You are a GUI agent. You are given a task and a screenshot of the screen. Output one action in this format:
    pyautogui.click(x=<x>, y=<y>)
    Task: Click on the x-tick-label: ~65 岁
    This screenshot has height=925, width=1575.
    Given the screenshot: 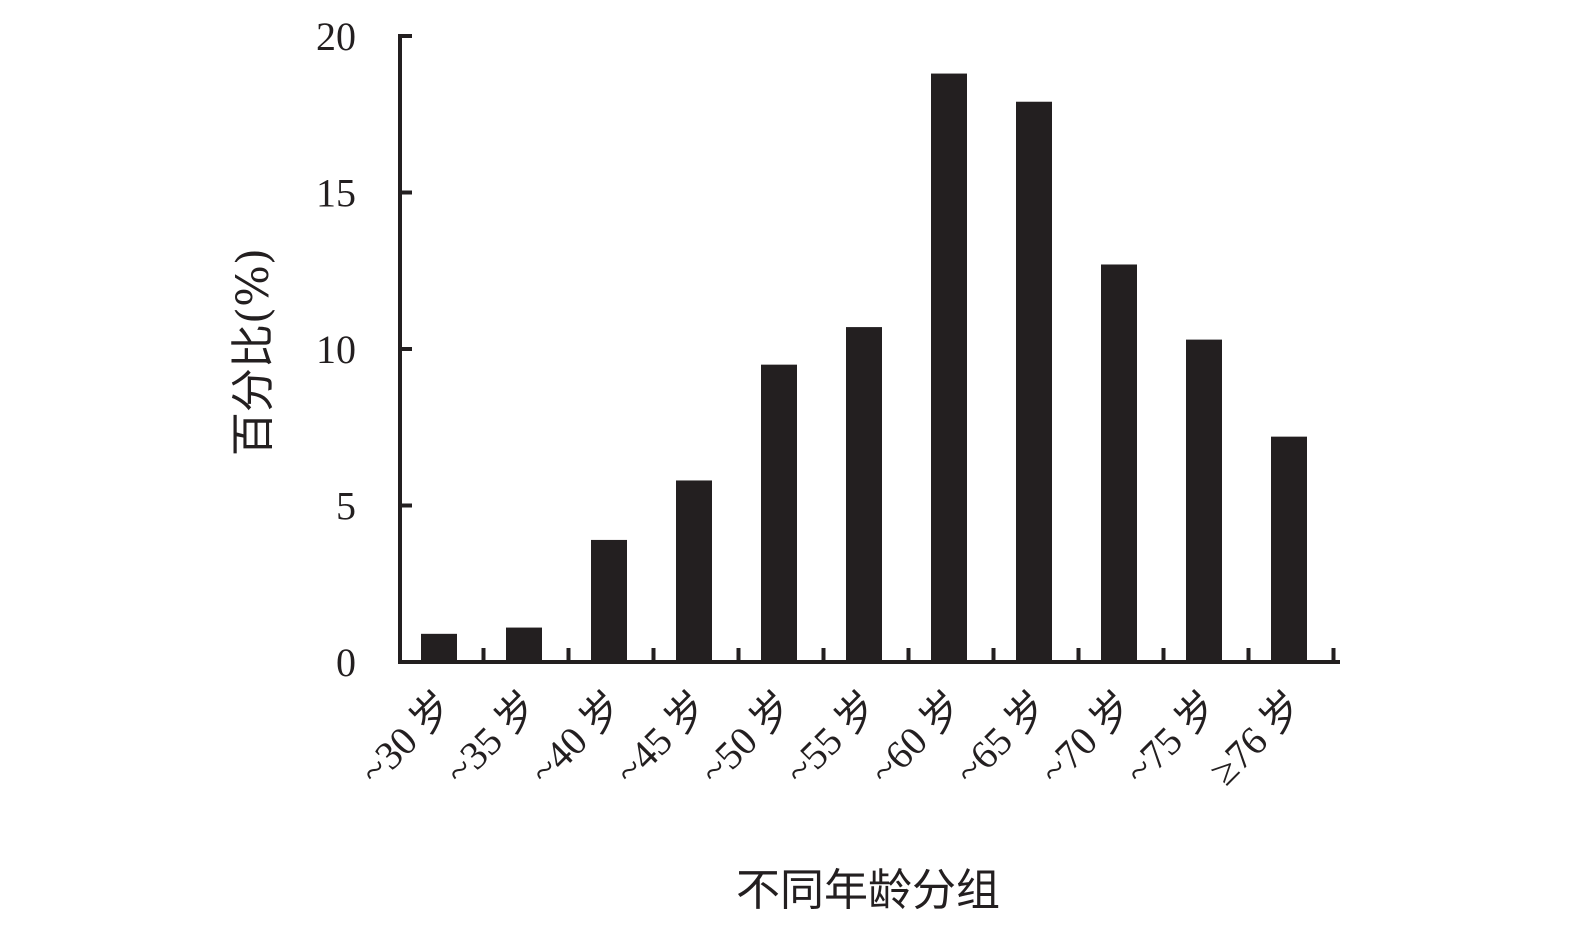 What is the action you would take?
    pyautogui.click(x=1001, y=738)
    